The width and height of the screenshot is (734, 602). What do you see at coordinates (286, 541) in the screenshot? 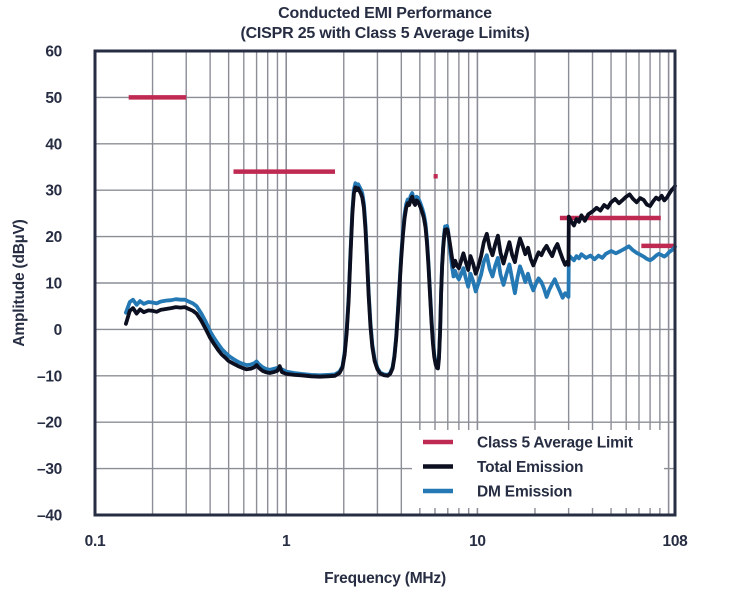
I see `x-tick-label: 1` at bounding box center [286, 541].